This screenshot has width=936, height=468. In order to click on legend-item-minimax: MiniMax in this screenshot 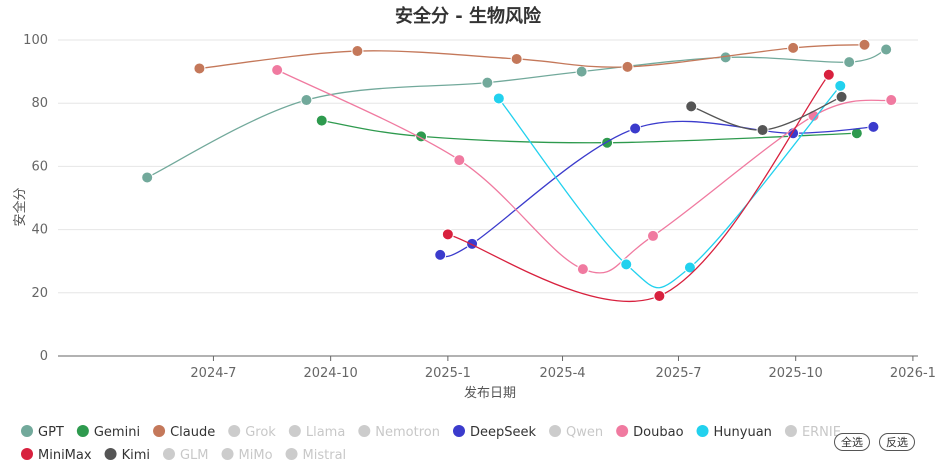, I will do `click(56, 455)`.